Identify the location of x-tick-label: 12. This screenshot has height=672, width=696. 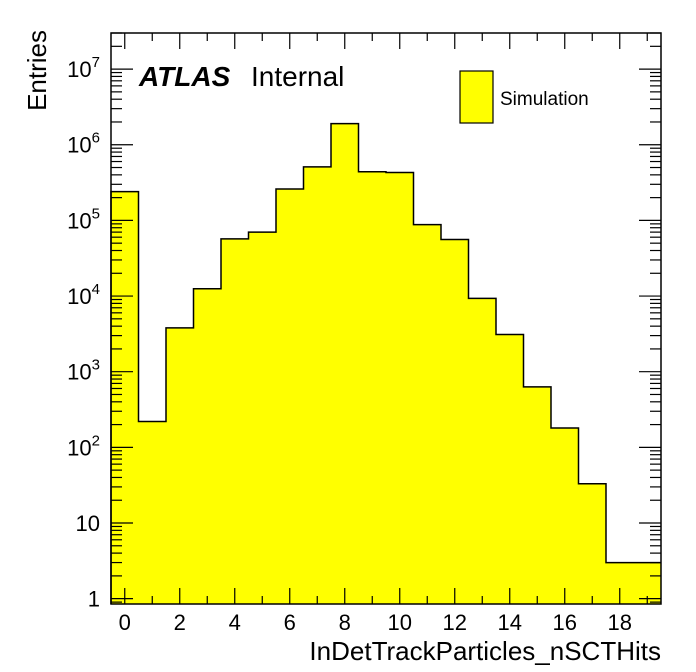
(455, 622).